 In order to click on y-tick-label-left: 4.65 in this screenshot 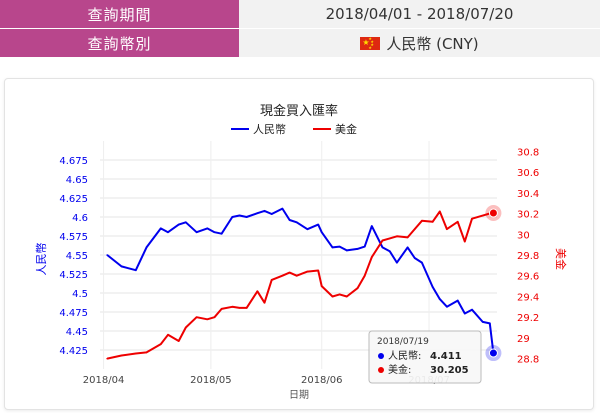, I will do `click(77, 180)`.